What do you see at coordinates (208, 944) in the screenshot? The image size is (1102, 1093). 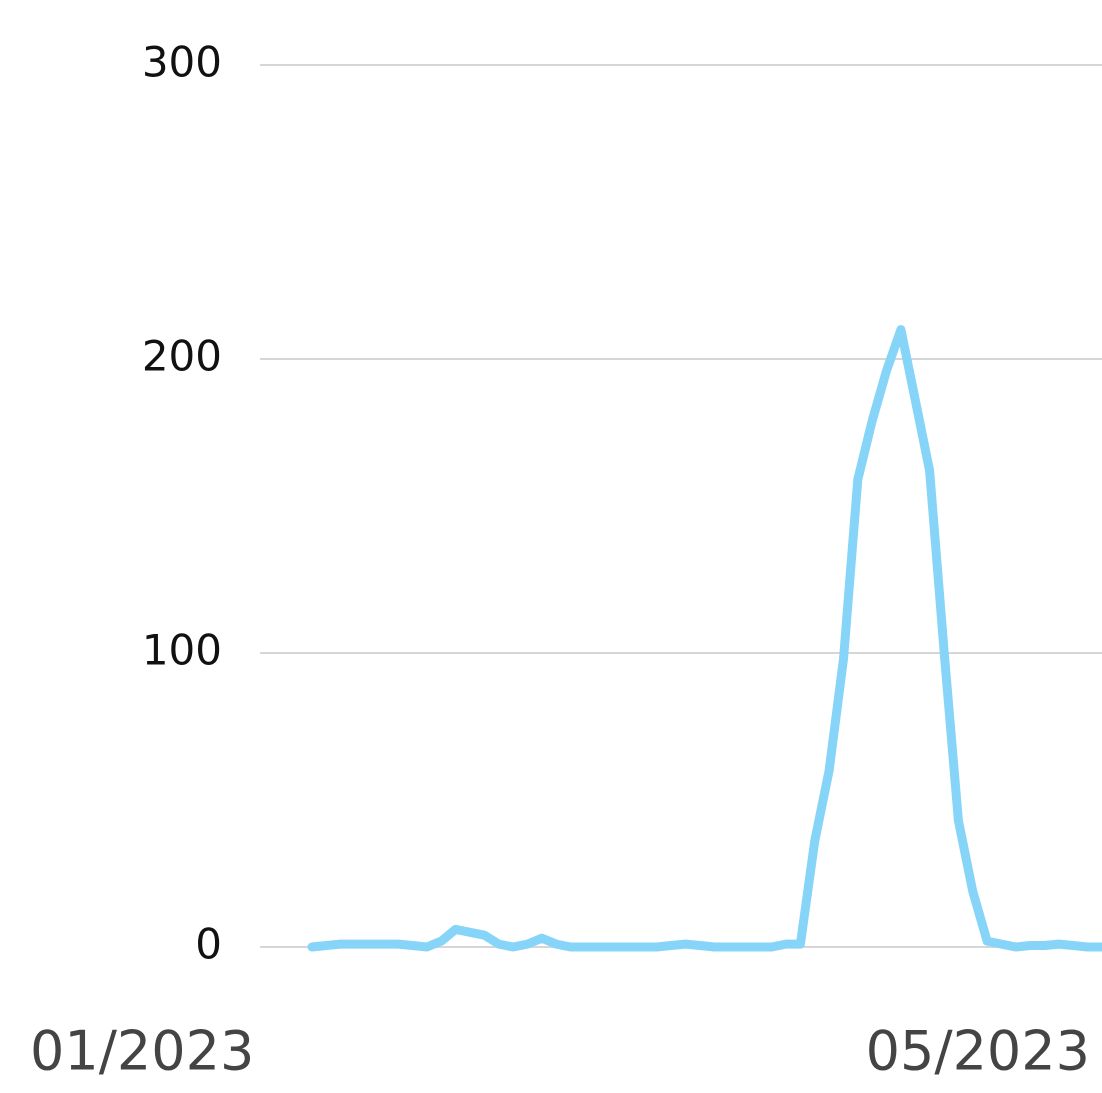 I see `y-tick-label: 0` at bounding box center [208, 944].